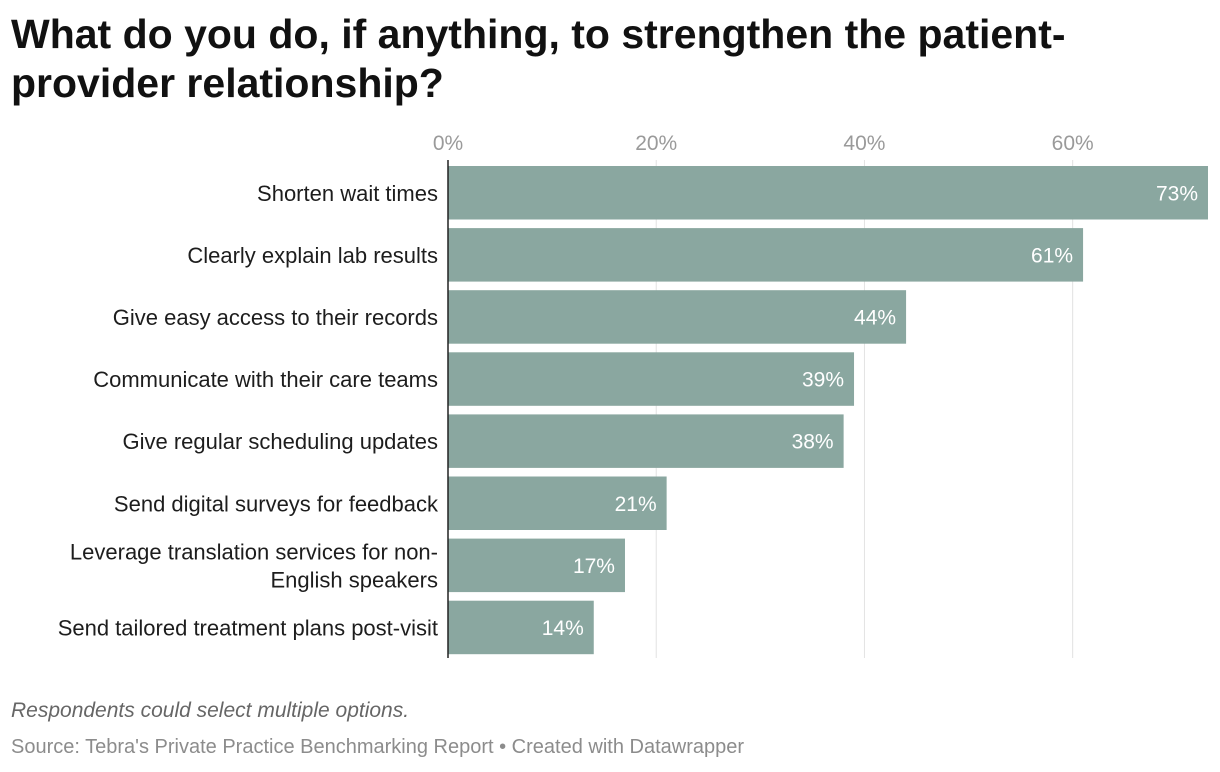  Describe the element at coordinates (254, 551) in the screenshot. I see `category-label-line: Leverage translation services for non-` at that location.